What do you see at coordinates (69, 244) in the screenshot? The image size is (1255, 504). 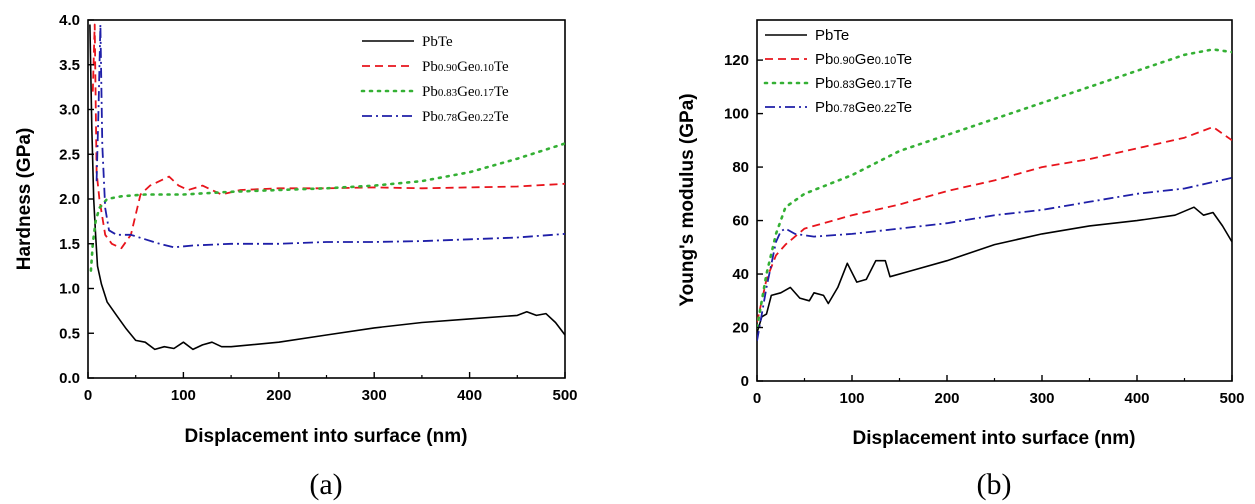 I see `y-tick-label: 1.5` at bounding box center [69, 244].